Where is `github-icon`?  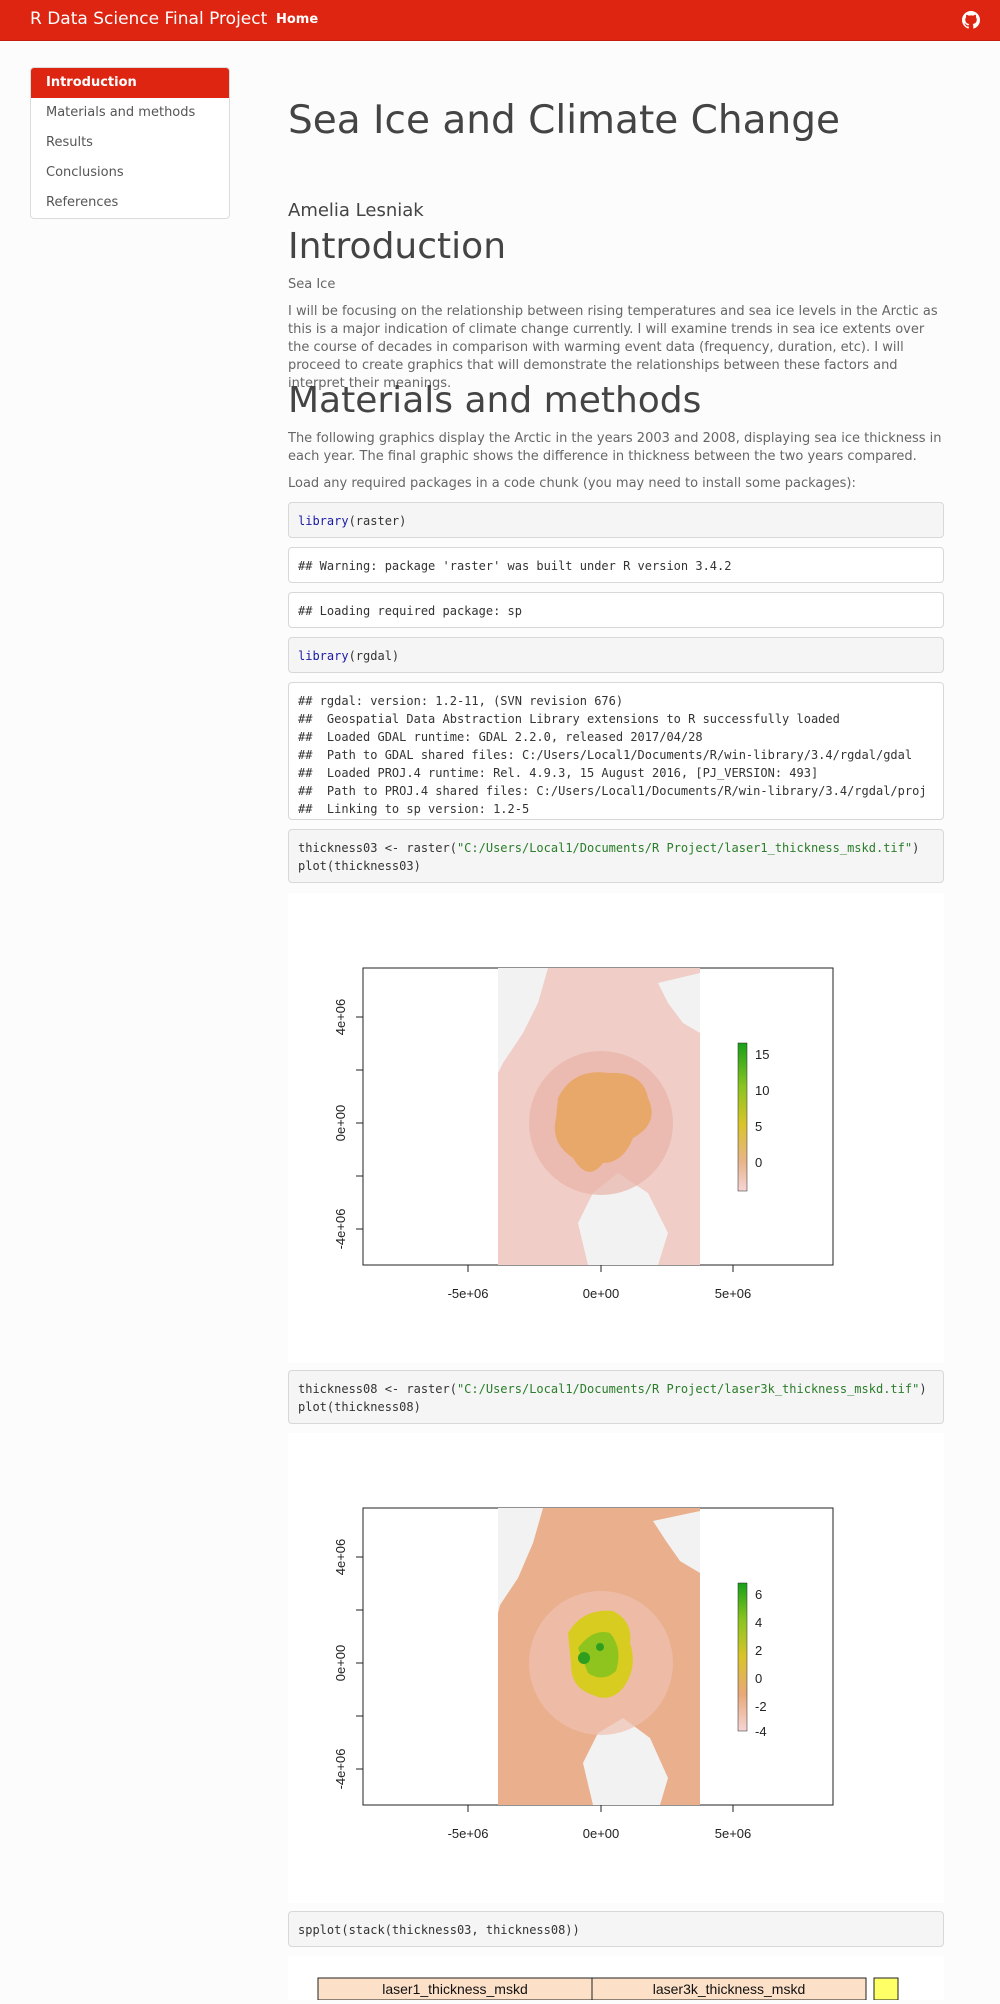 github-icon is located at coordinates (971, 20).